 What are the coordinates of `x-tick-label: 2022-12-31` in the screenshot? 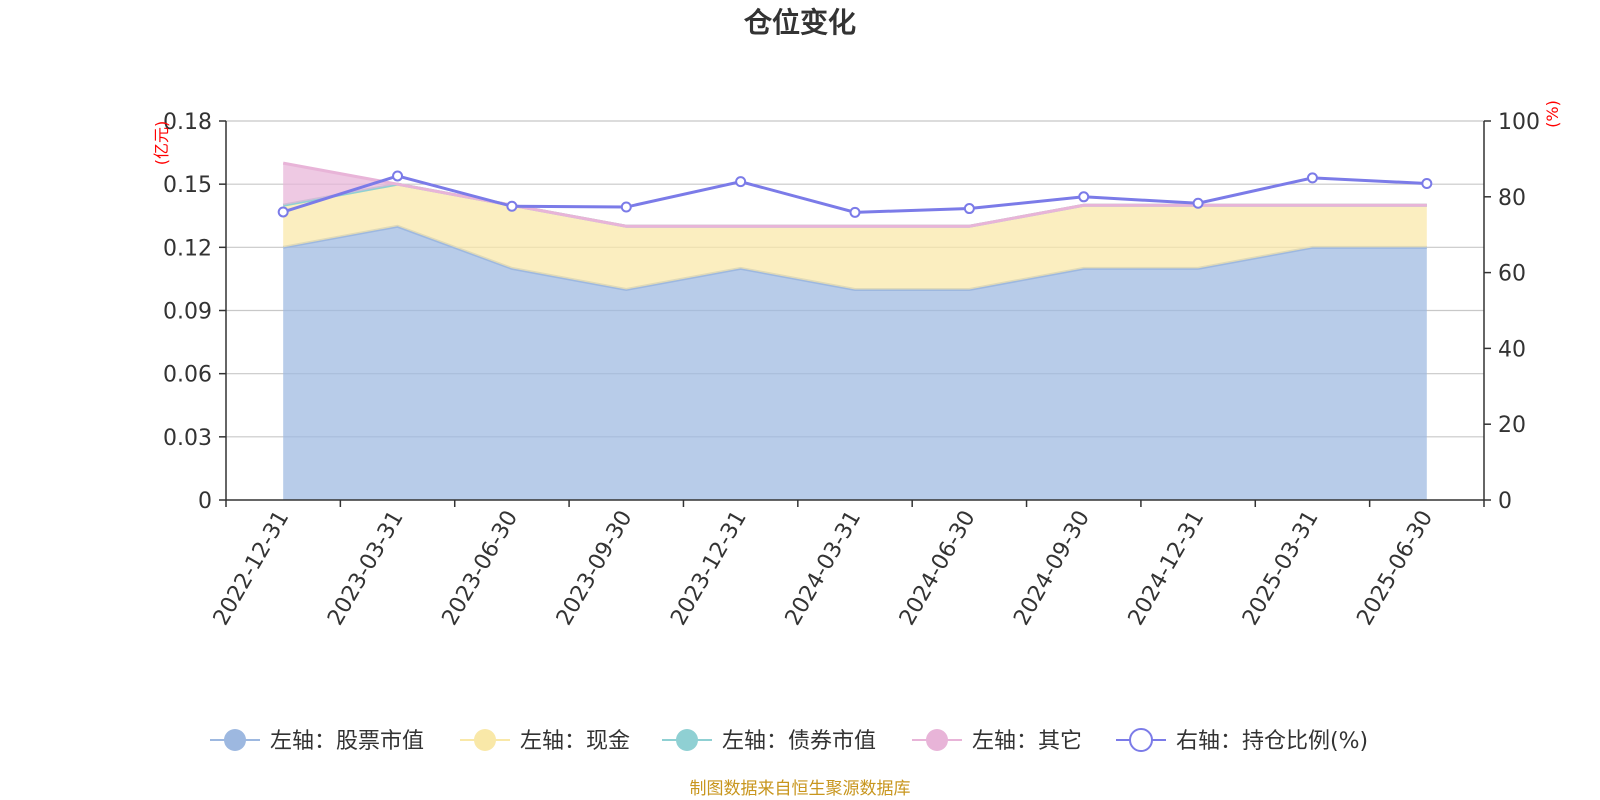 It's located at (252, 568).